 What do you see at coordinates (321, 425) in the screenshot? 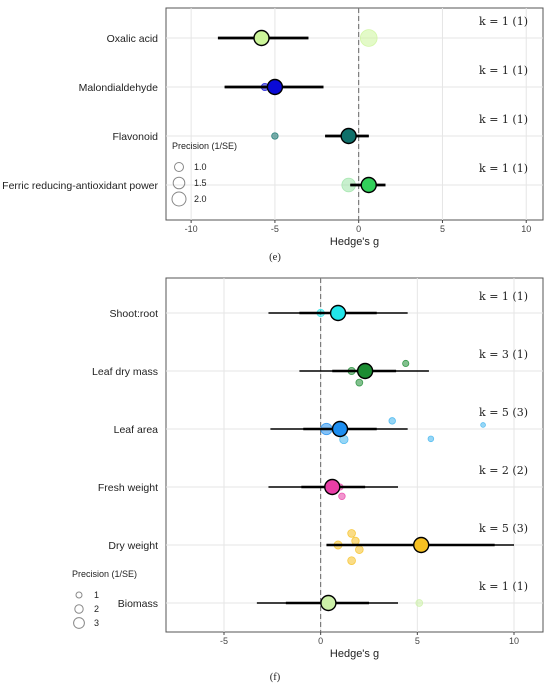
I see `forest-row: Leaf area k = 5 (3)` at bounding box center [321, 425].